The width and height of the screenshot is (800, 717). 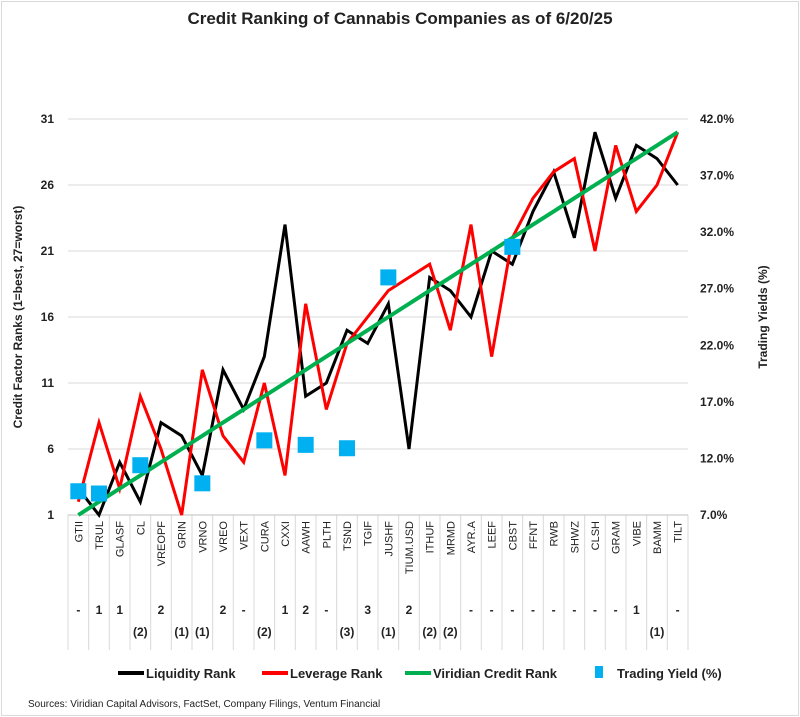 I want to click on y-tick-label: 21, so click(x=48, y=251).